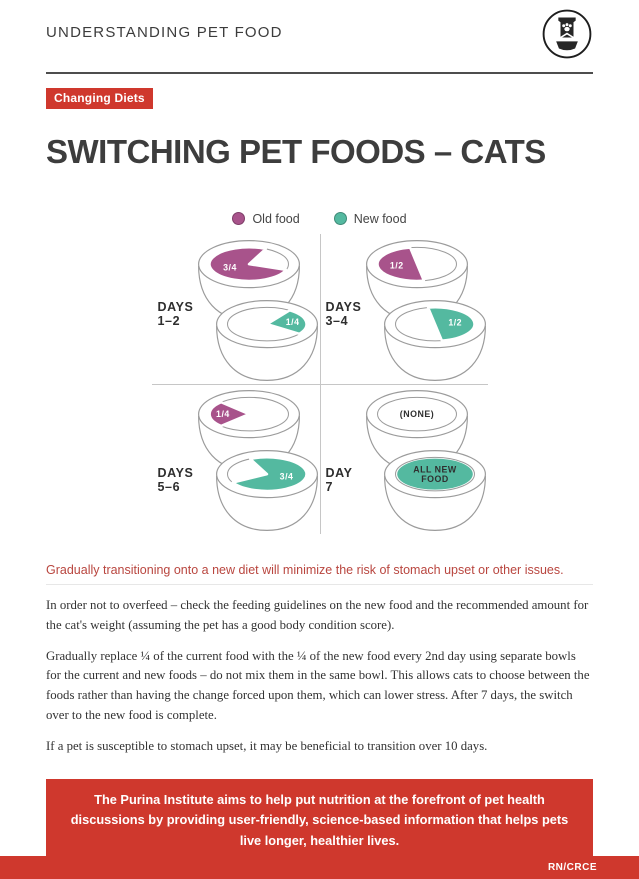 Image resolution: width=639 pixels, height=879 pixels. Describe the element at coordinates (339, 472) in the screenshot. I see `day-label-line: DAY` at that location.